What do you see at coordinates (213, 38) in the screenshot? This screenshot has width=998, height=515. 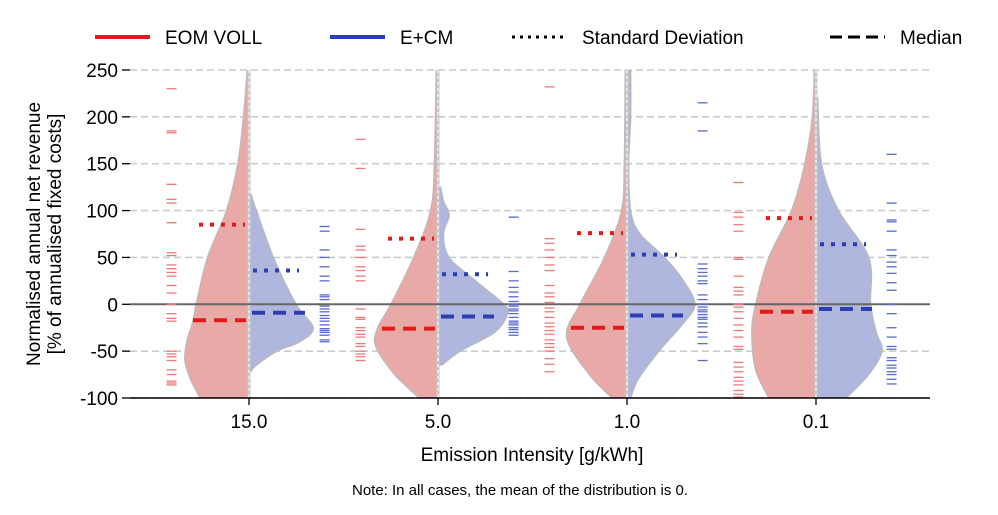 I see `legend-label-0: EOM VOLL` at bounding box center [213, 38].